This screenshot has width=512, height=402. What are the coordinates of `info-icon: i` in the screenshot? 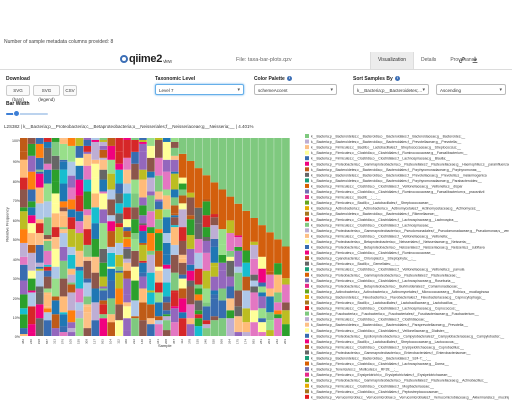 It's located at (397, 79).